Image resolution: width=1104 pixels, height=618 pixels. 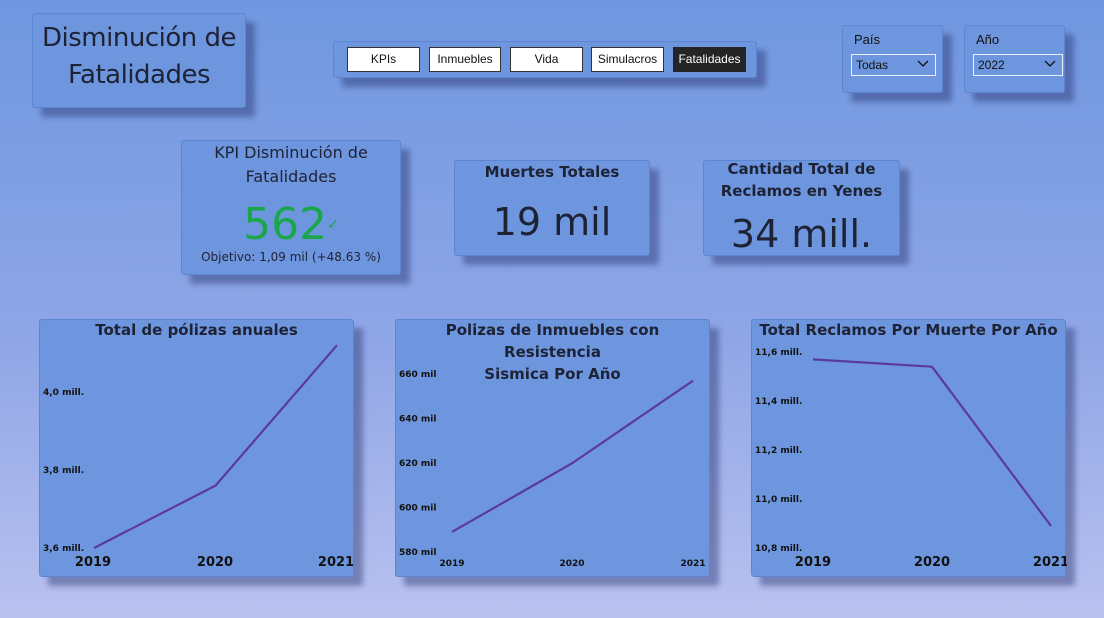 What do you see at coordinates (285, 224) in the screenshot?
I see `kpi-fatalities-value: 562` at bounding box center [285, 224].